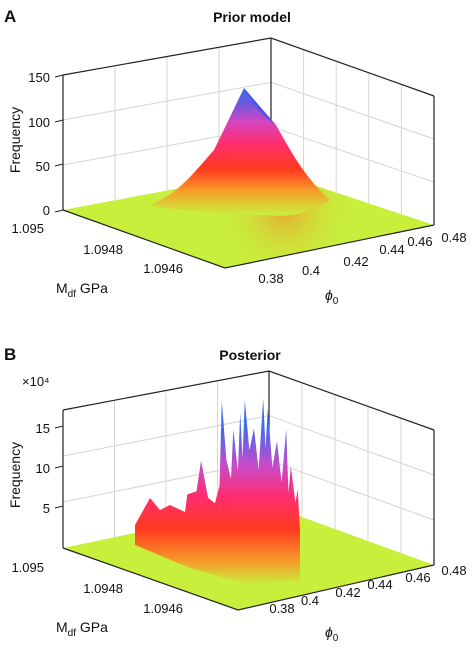 The image size is (474, 658). What do you see at coordinates (252, 17) in the screenshot?
I see `chart-title-a: Prior model` at bounding box center [252, 17].